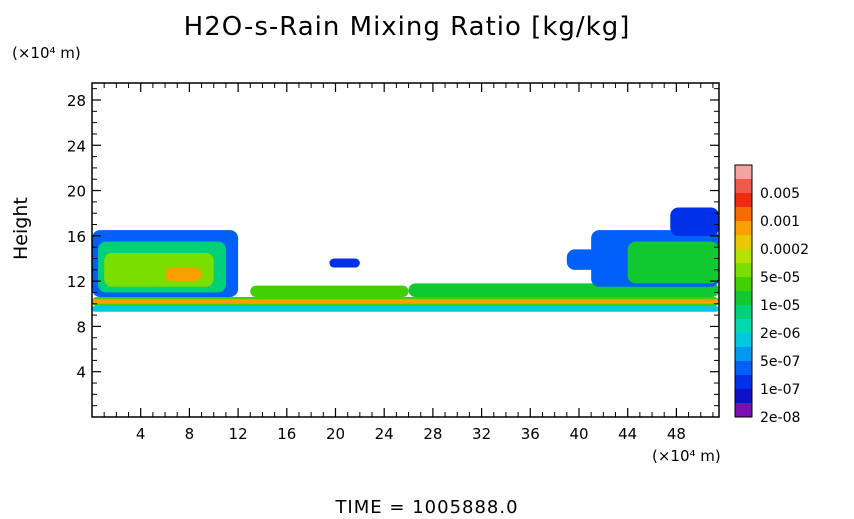  Describe the element at coordinates (481, 434) in the screenshot. I see `x-tick-label: 32` at that location.